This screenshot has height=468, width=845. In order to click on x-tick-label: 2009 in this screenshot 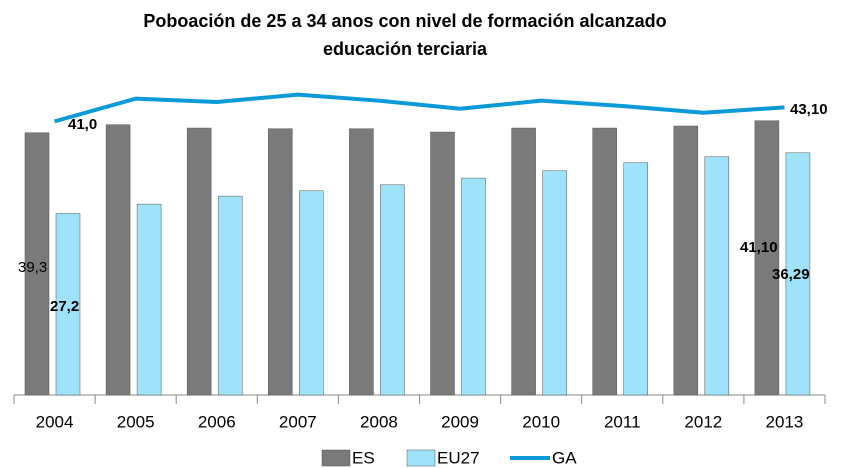, I will do `click(460, 421)`.